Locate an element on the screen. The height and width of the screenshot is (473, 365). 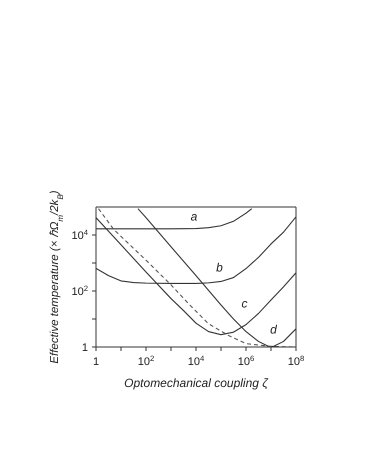
series-label: c is located at coordinates (244, 303).